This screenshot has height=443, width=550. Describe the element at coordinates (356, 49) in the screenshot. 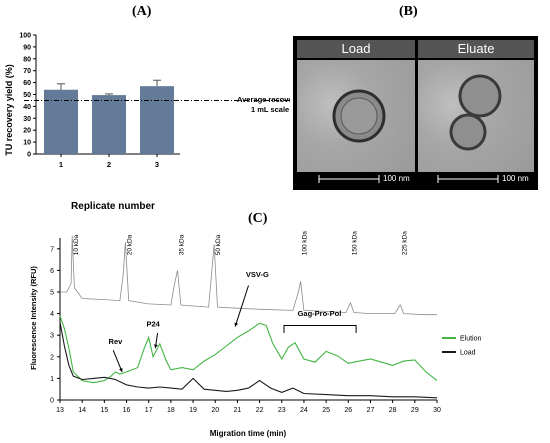

I see `em-load-header: Load` at that location.